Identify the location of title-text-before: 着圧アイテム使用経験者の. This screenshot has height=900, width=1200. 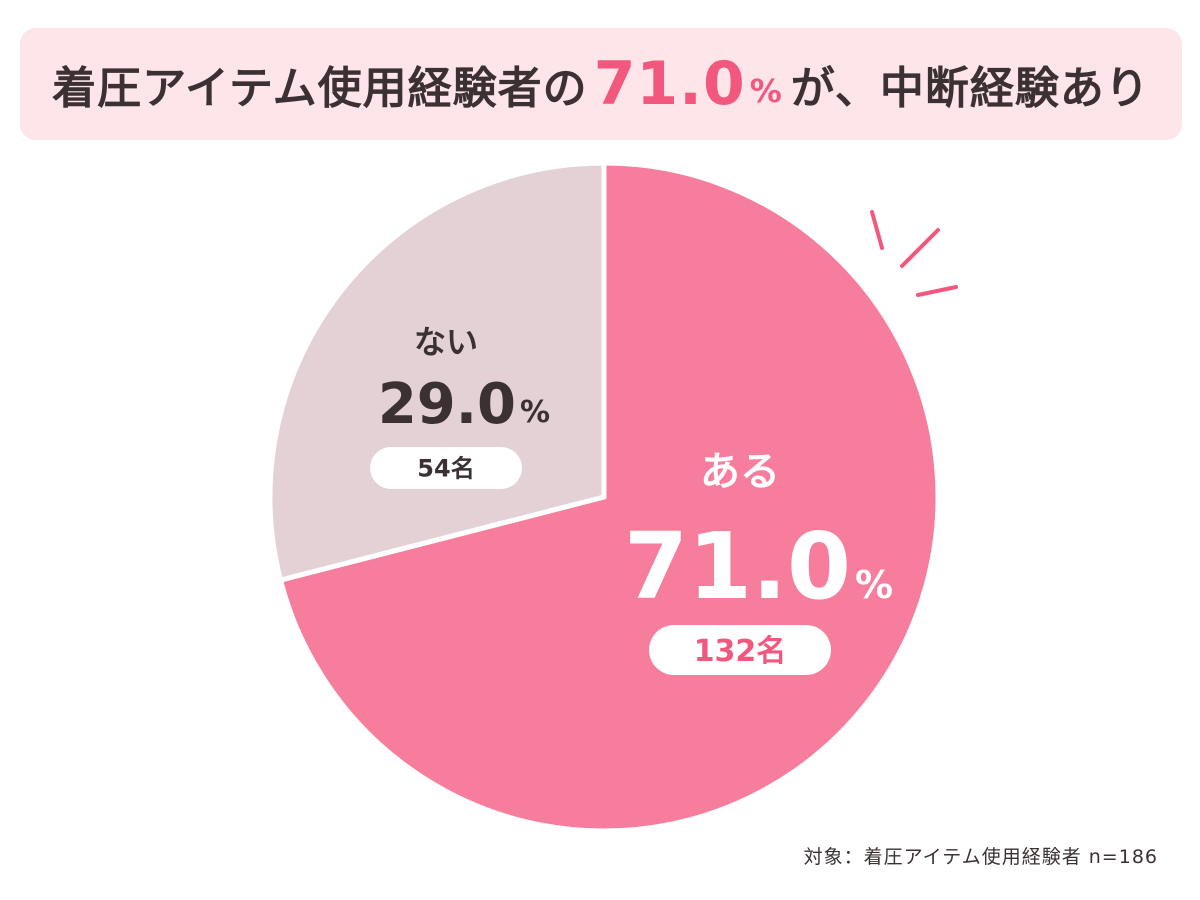
(320, 88).